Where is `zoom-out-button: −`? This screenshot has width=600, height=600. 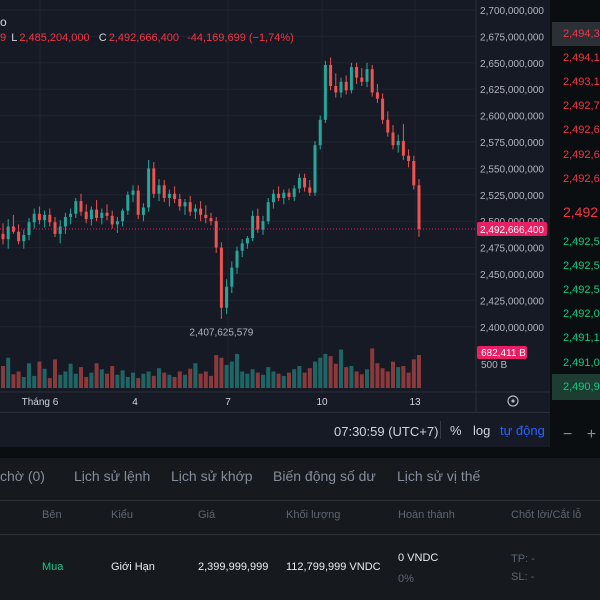 zoom-out-button: − is located at coordinates (568, 434).